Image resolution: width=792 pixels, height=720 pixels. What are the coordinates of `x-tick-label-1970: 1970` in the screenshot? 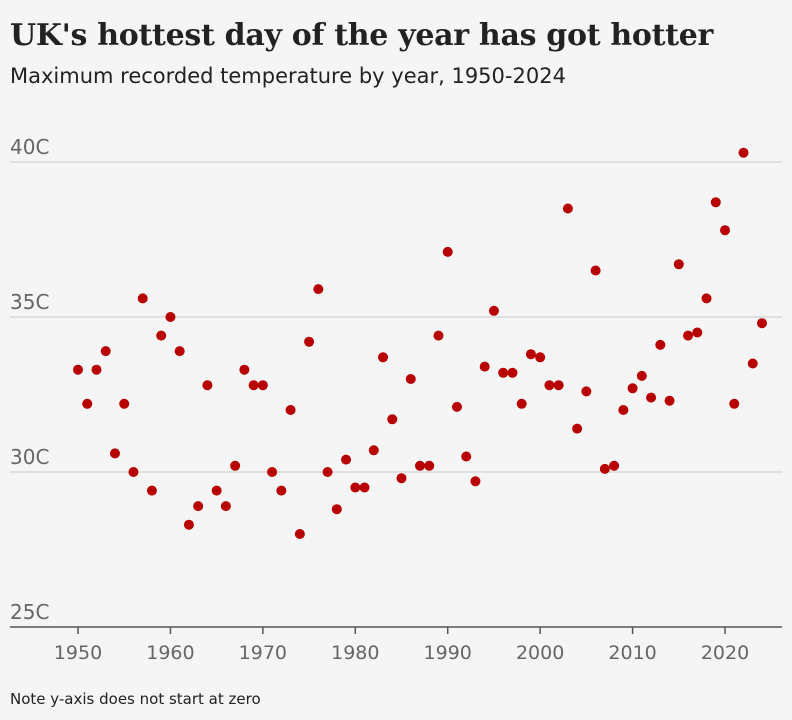 It's located at (263, 653).